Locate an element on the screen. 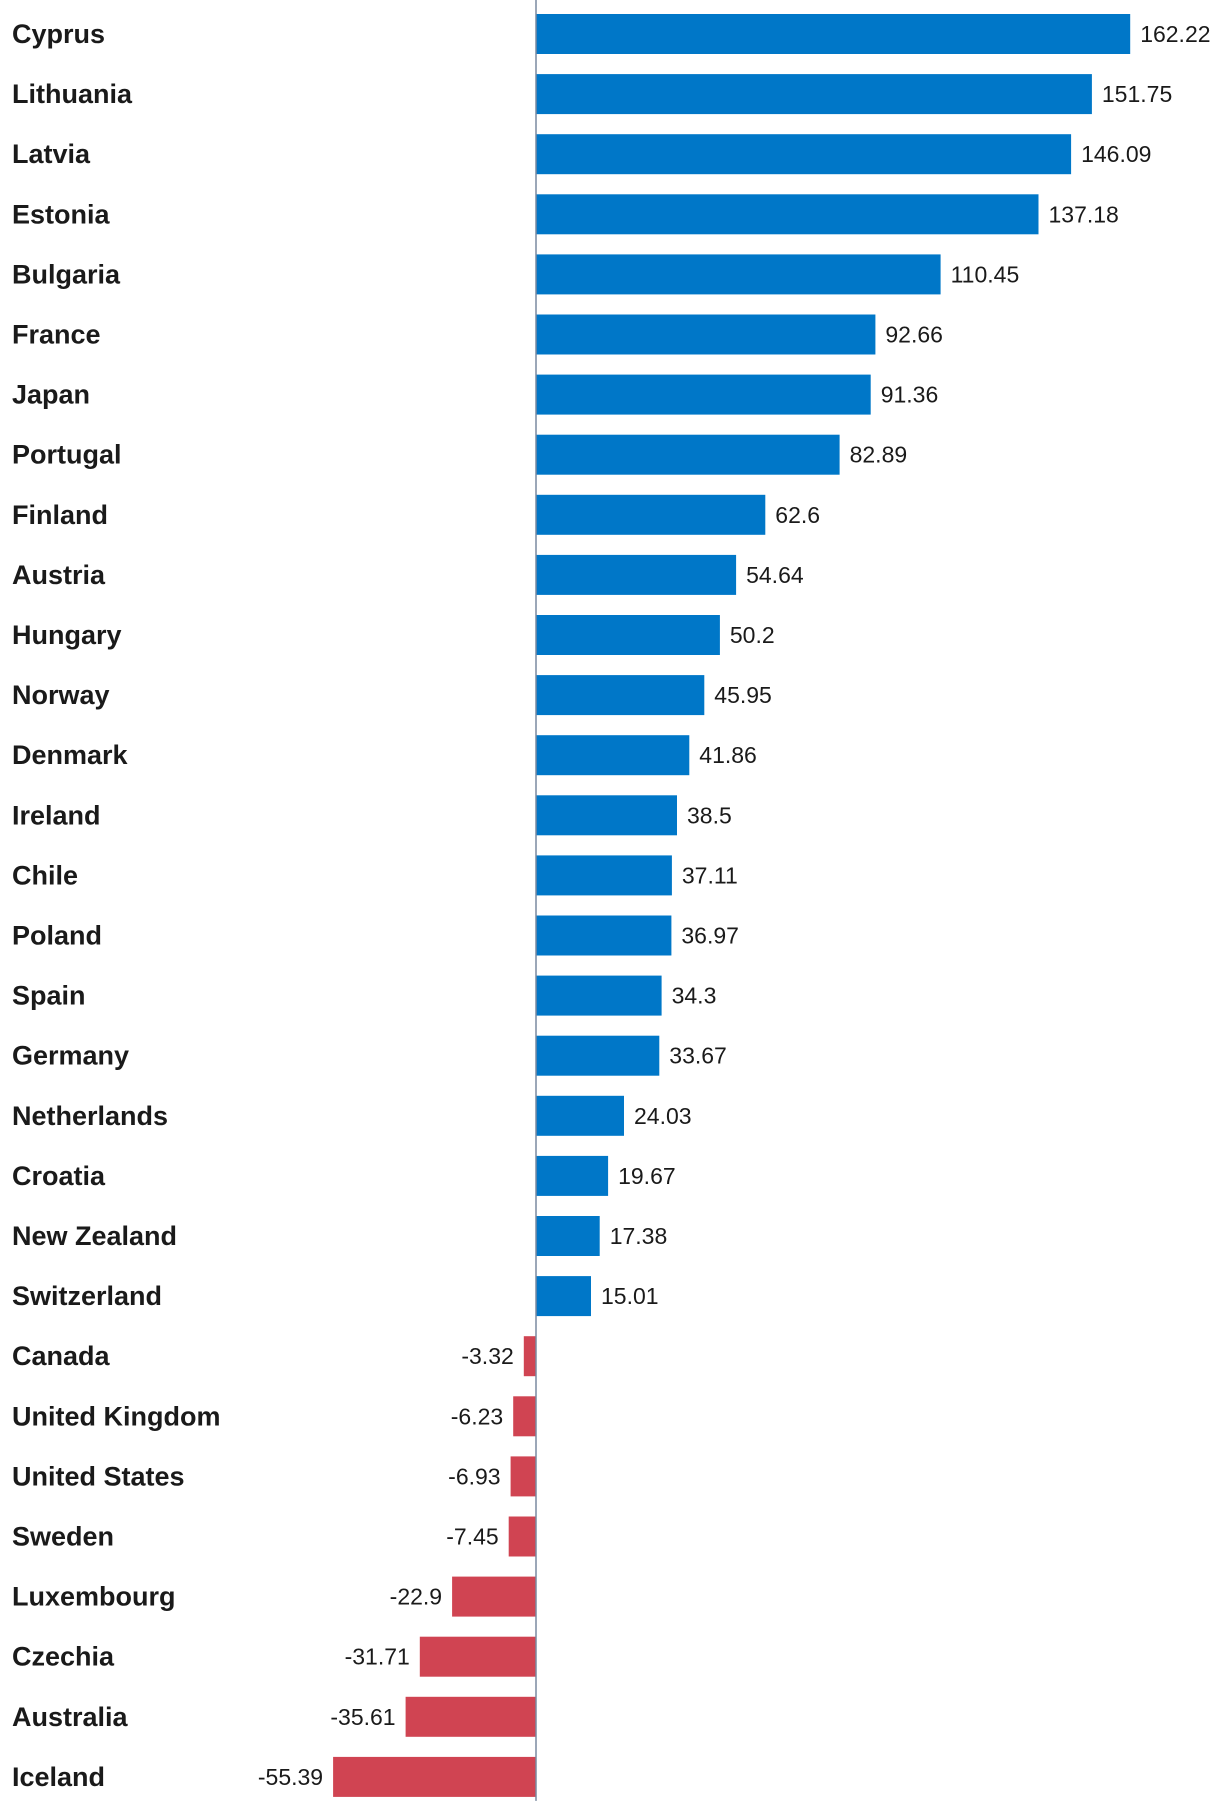 The height and width of the screenshot is (1808, 1220). category-label: United Kingdom is located at coordinates (116, 1416).